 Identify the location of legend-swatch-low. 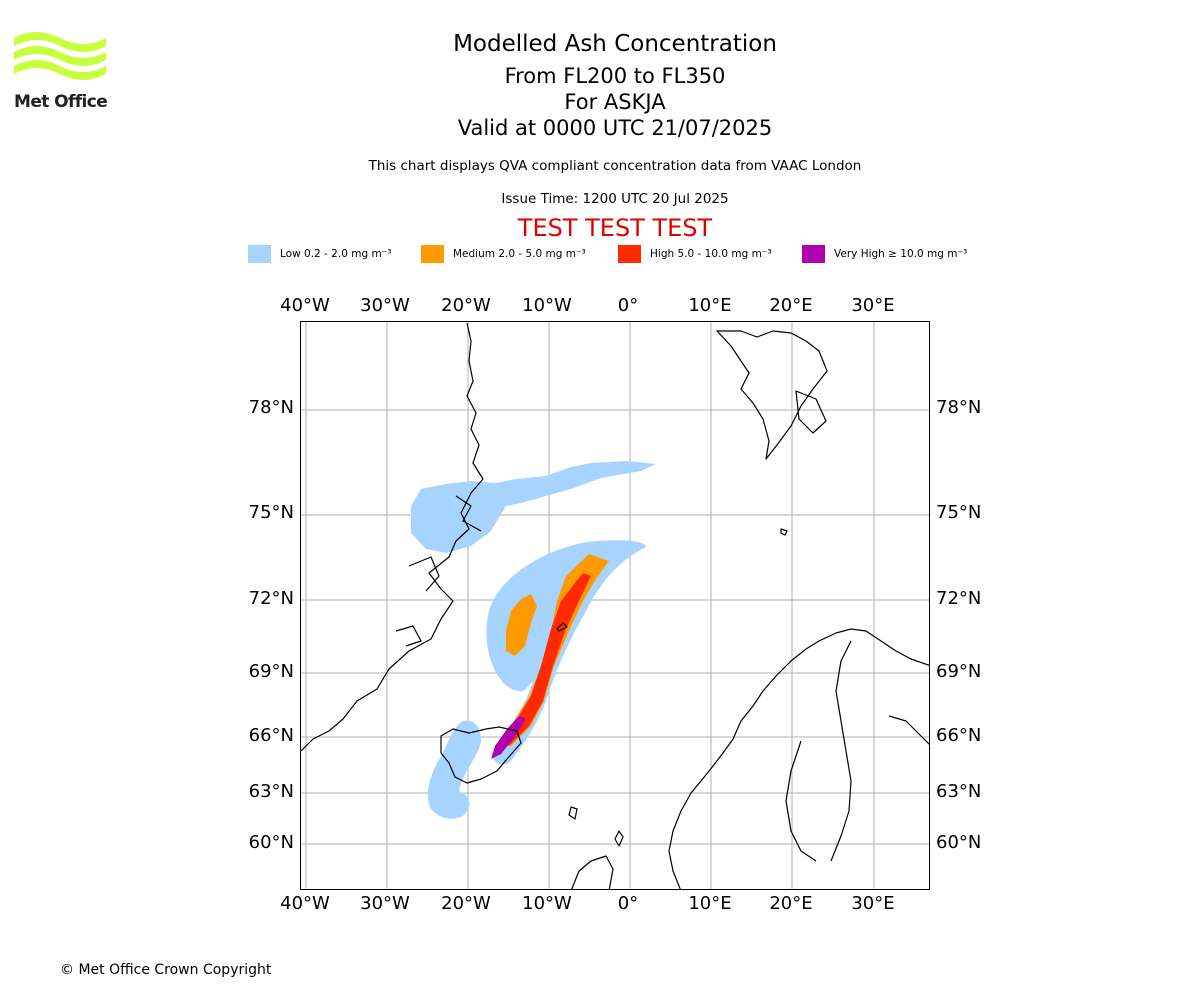
(259, 254).